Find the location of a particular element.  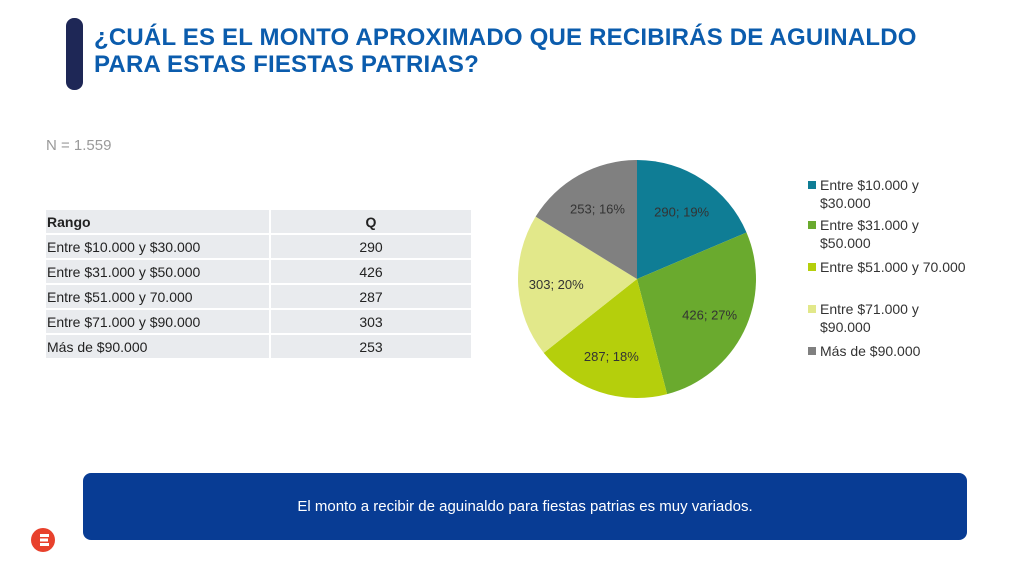

legend-item: Entre $31.000 y $50.000 is located at coordinates (908, 237).